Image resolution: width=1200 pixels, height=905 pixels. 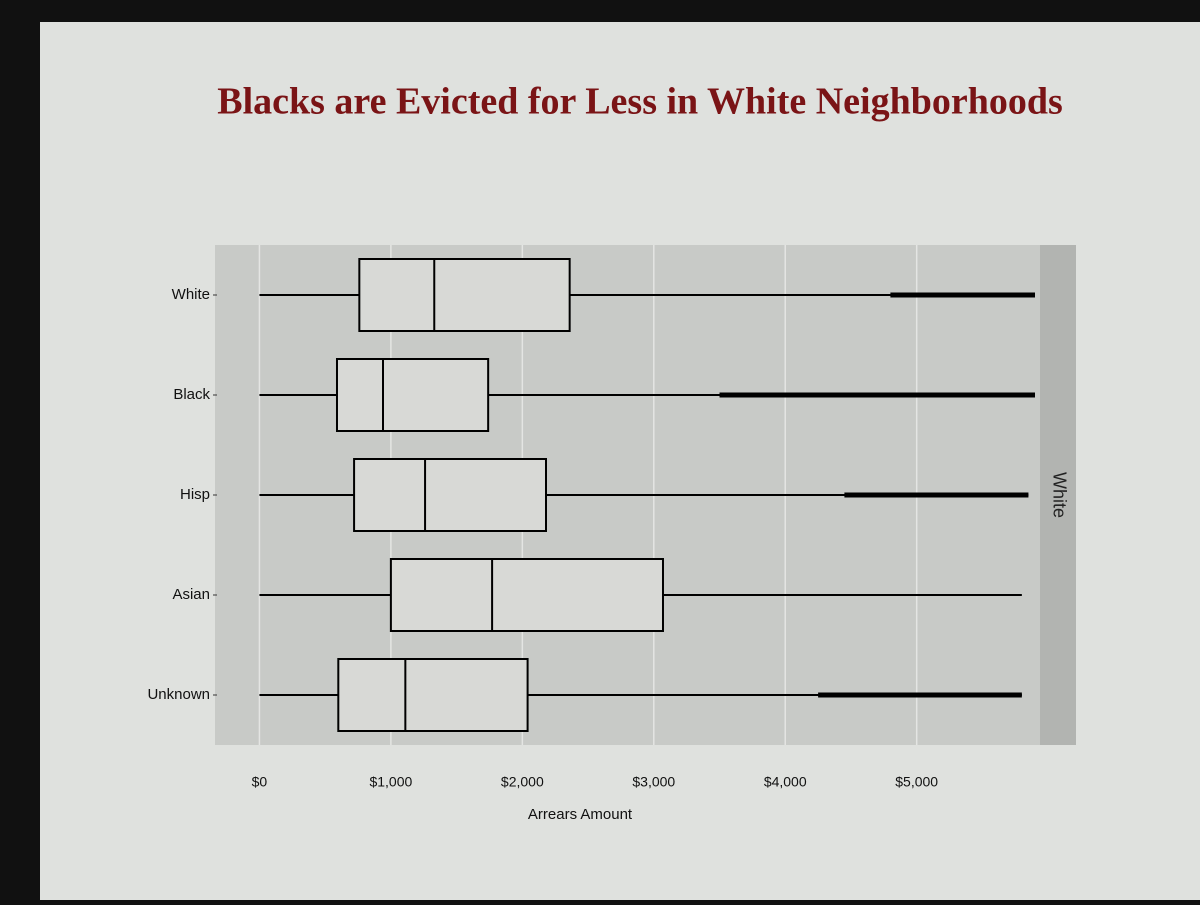 I want to click on x-tick-label: $5,000, so click(x=916, y=782).